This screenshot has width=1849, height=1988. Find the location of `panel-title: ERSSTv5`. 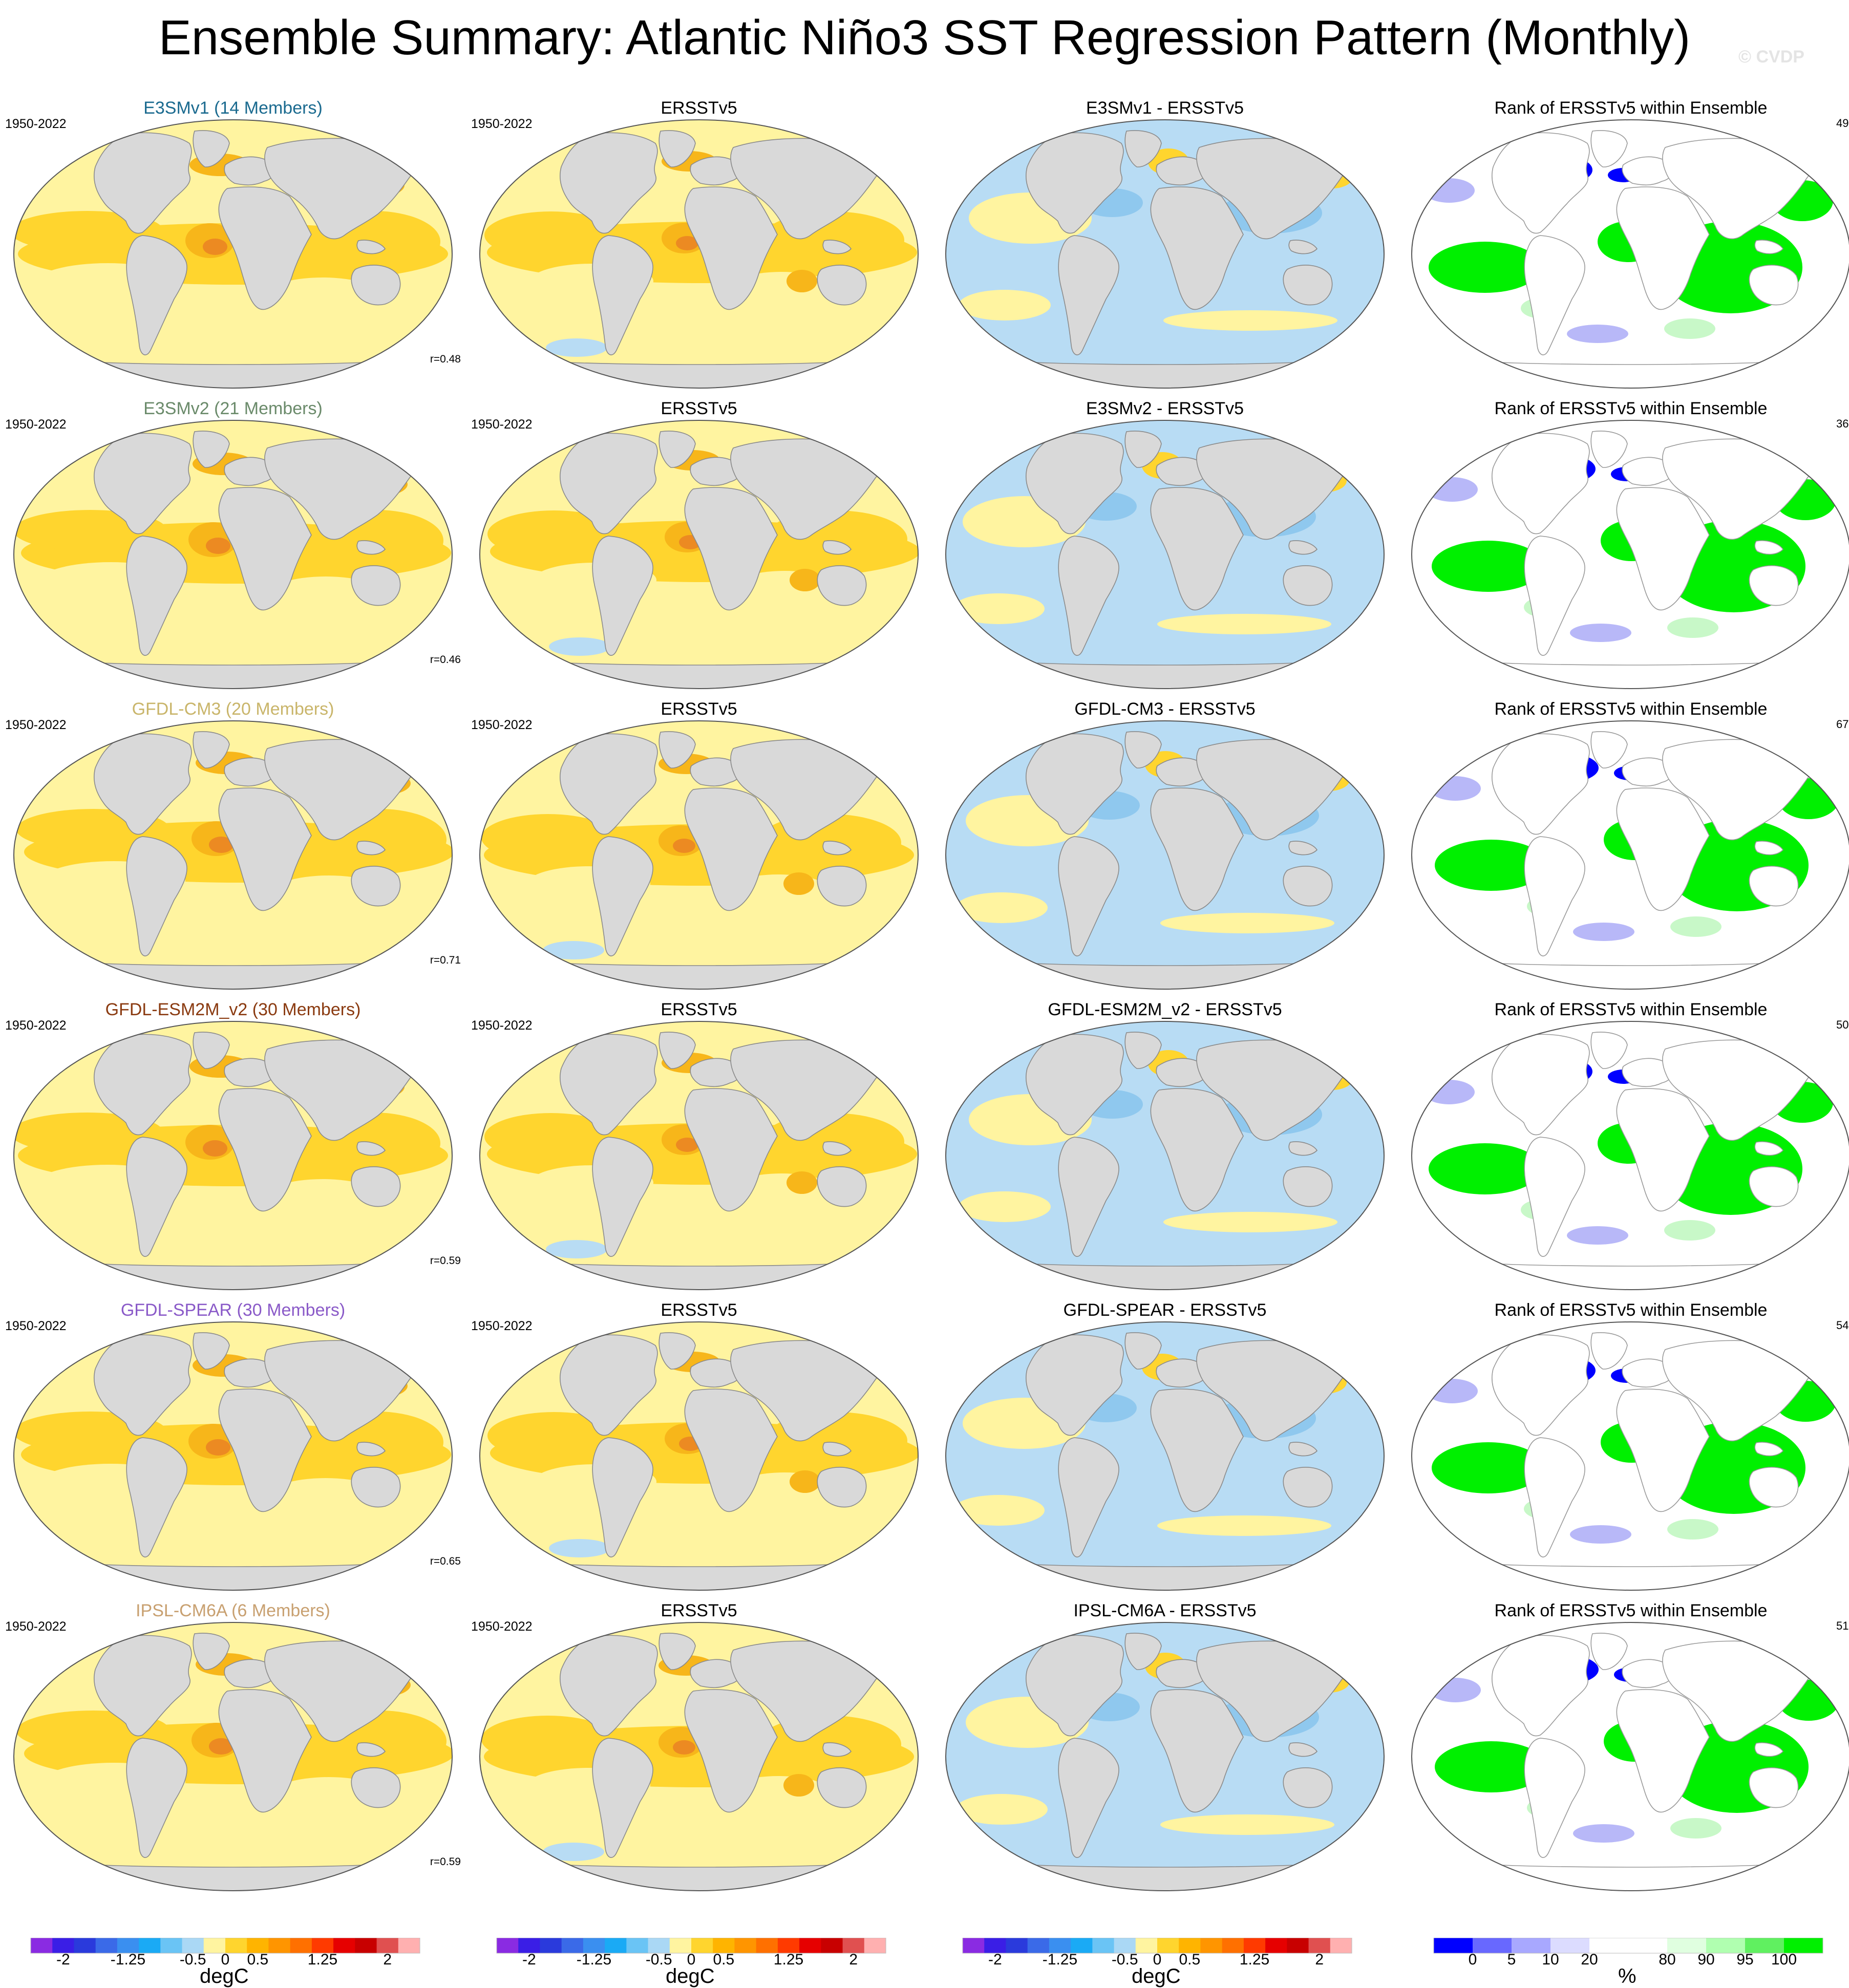

panel-title: ERSSTv5 is located at coordinates (699, 1310).